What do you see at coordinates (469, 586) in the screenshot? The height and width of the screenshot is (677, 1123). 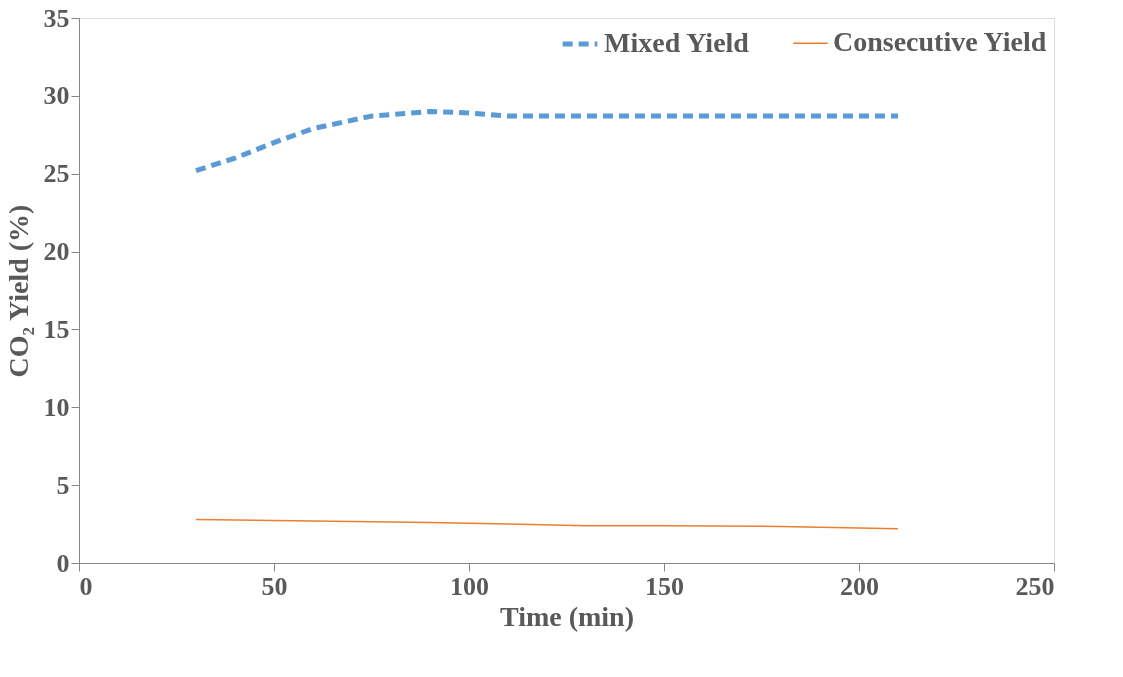 I see `x-tick-label: 100` at bounding box center [469, 586].